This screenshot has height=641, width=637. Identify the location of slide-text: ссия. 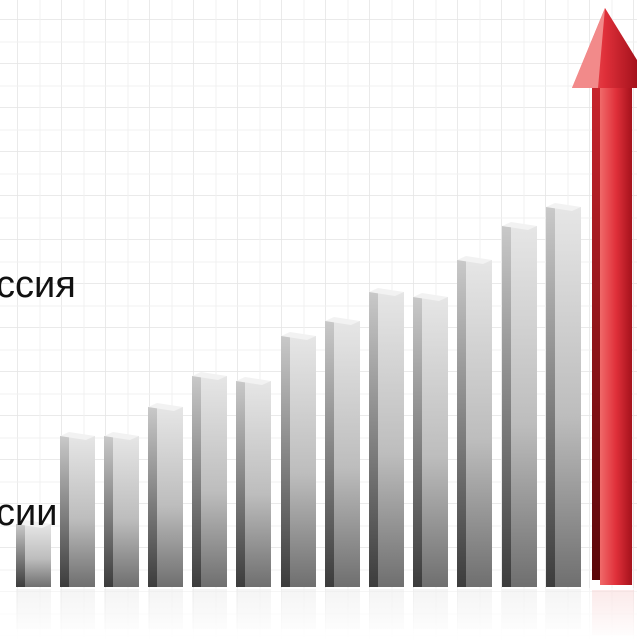
(38, 285).